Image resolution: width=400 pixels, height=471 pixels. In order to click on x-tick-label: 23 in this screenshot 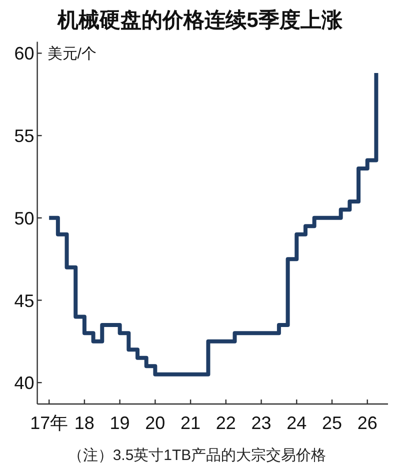, I will do `click(261, 423)`.